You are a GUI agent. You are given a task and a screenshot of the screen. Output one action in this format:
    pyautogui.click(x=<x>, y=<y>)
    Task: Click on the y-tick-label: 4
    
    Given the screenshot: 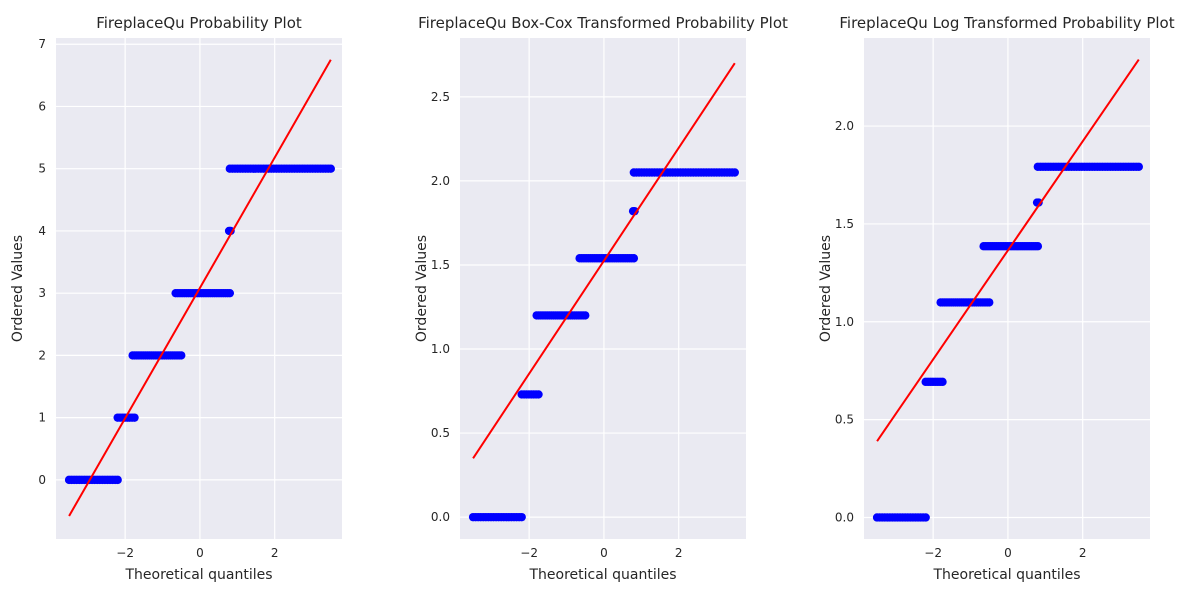 What is the action you would take?
    pyautogui.click(x=42, y=231)
    